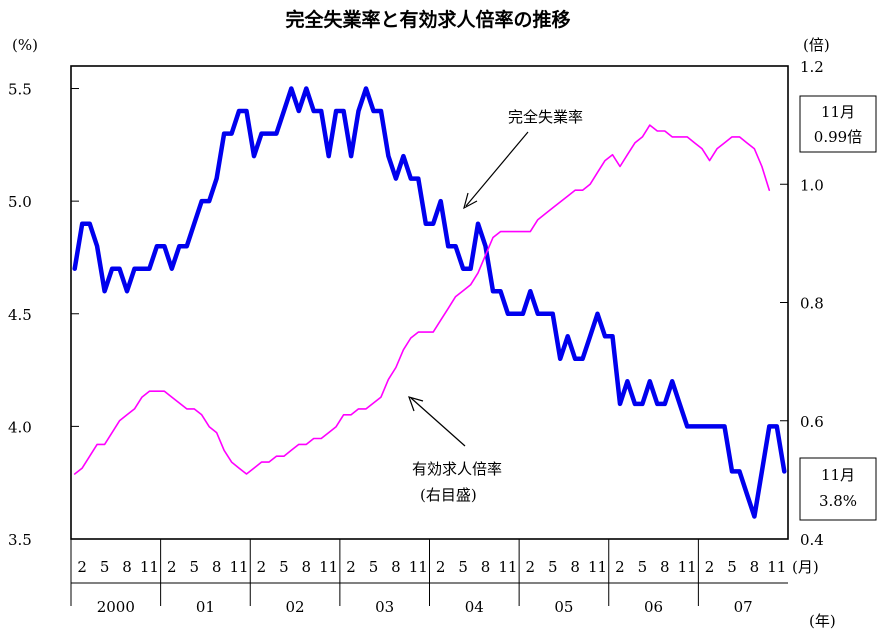 The height and width of the screenshot is (633, 886). I want to click on callout-job-ratio-month: 11月, so click(838, 112).